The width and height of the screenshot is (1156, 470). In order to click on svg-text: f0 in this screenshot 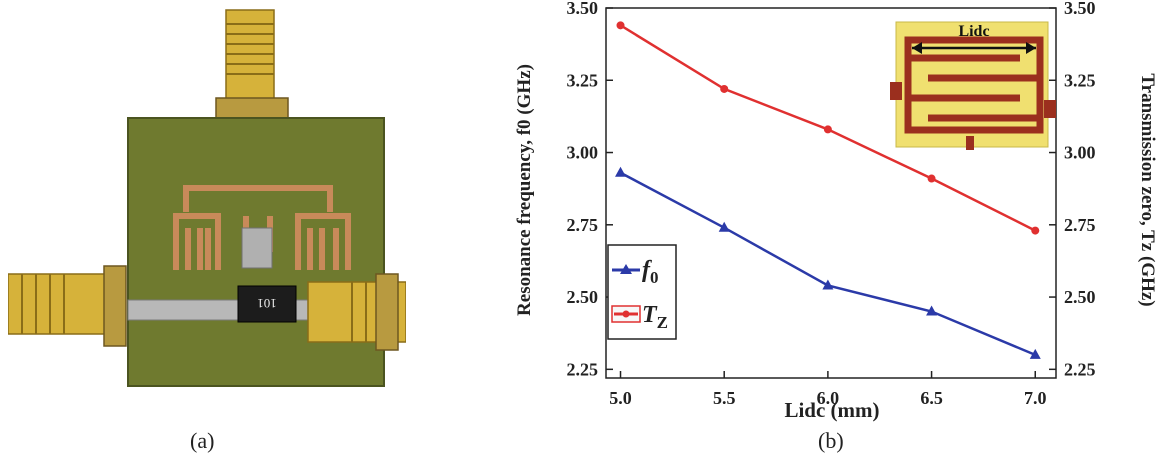, I will do `click(650, 272)`.